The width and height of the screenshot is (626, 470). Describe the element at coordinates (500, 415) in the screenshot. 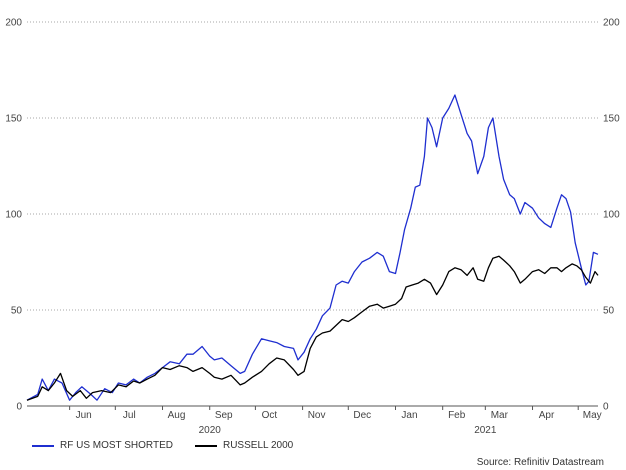

I see `x-tick-label: Mar` at that location.